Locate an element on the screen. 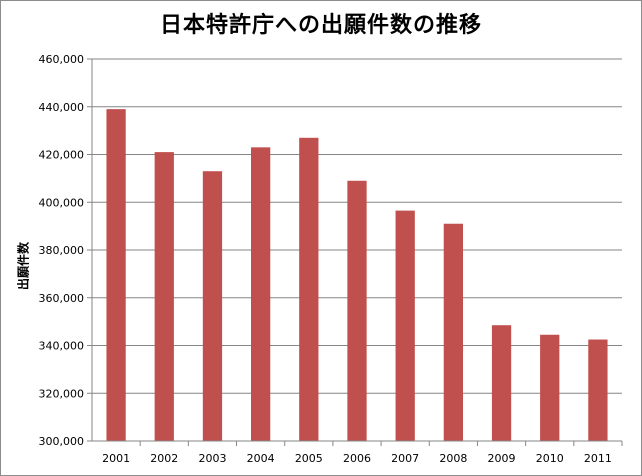  bar-2008 is located at coordinates (453, 332).